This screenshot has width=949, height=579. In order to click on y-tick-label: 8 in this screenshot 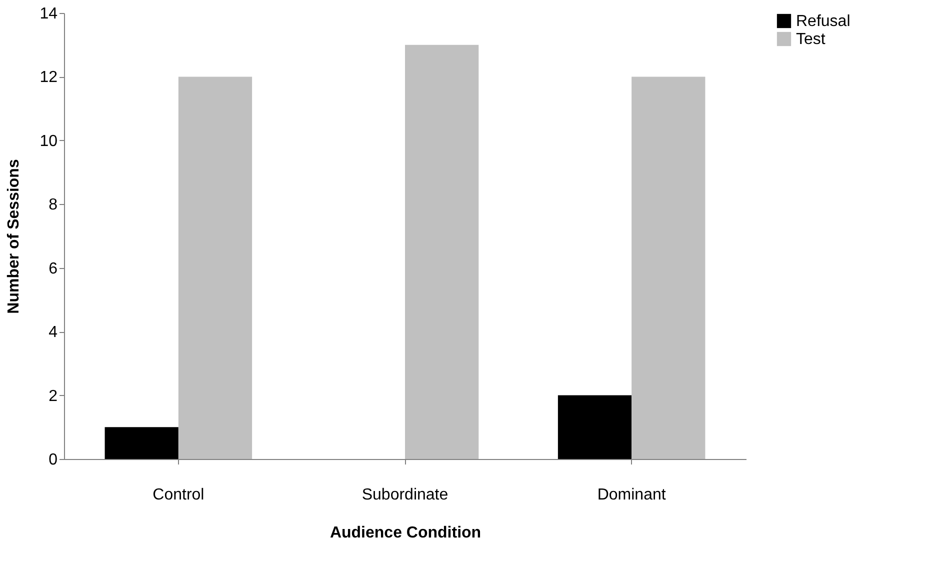, I will do `click(53, 205)`.